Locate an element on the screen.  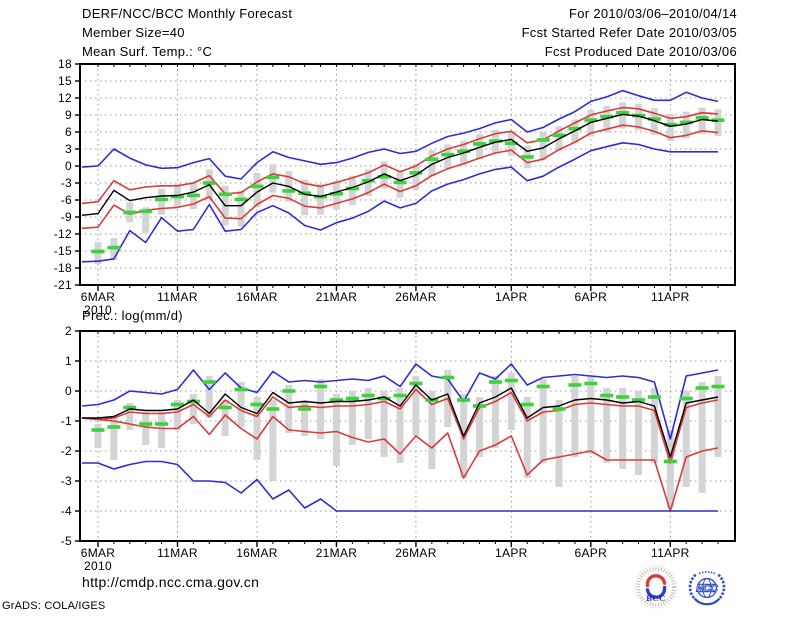
y-tick-label: 18 is located at coordinates (65, 64).